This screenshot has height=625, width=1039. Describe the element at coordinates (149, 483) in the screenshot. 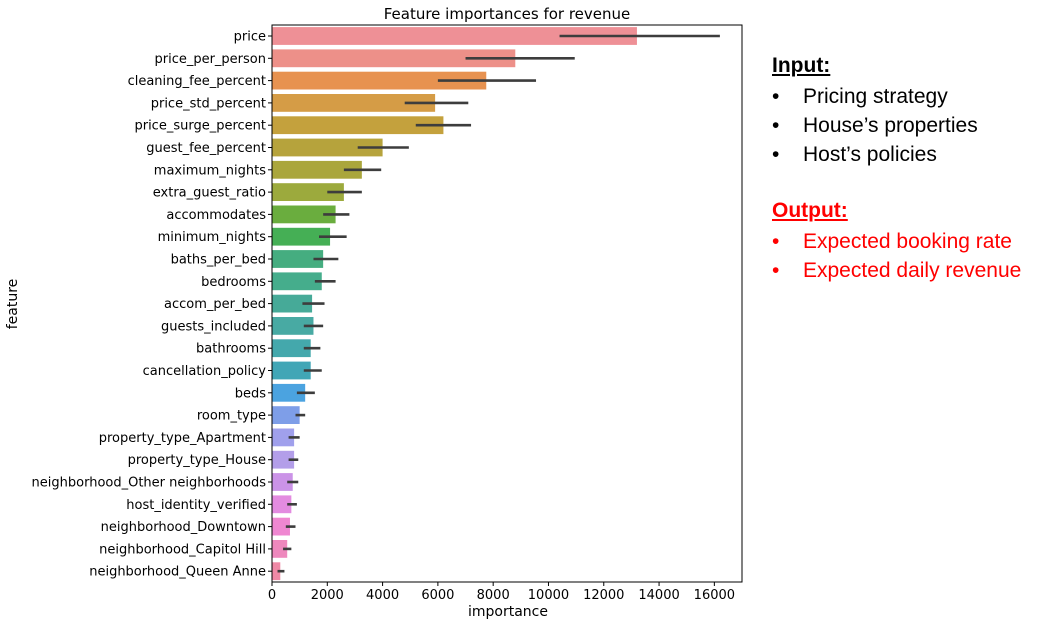

I see `y-tick-label: neighborhood_Other neighborhoods` at that location.